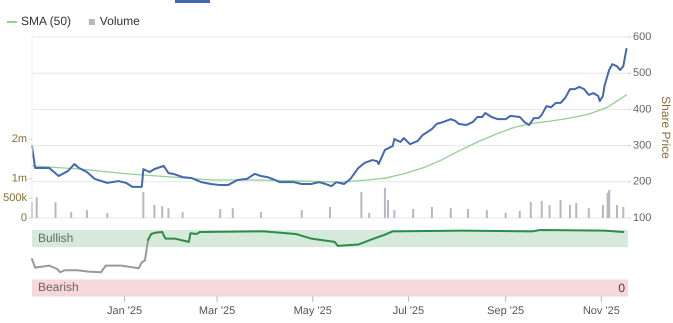 Image resolution: width=673 pixels, height=323 pixels. Describe the element at coordinates (19, 178) in the screenshot. I see `y2-tick-label: 1m` at that location.